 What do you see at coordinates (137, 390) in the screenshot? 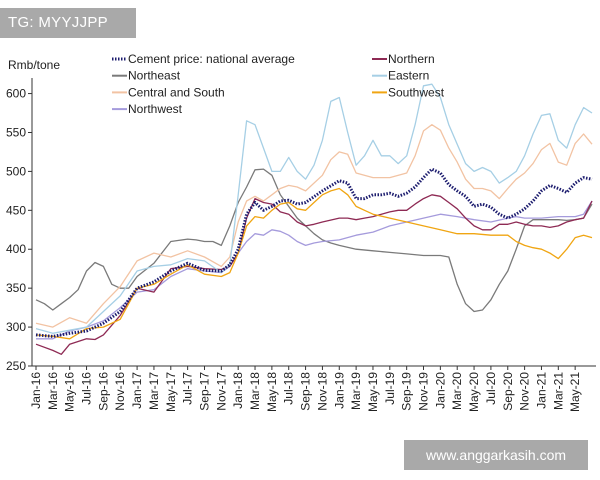
I see `x-tick-label: Jan-17` at bounding box center [137, 390].